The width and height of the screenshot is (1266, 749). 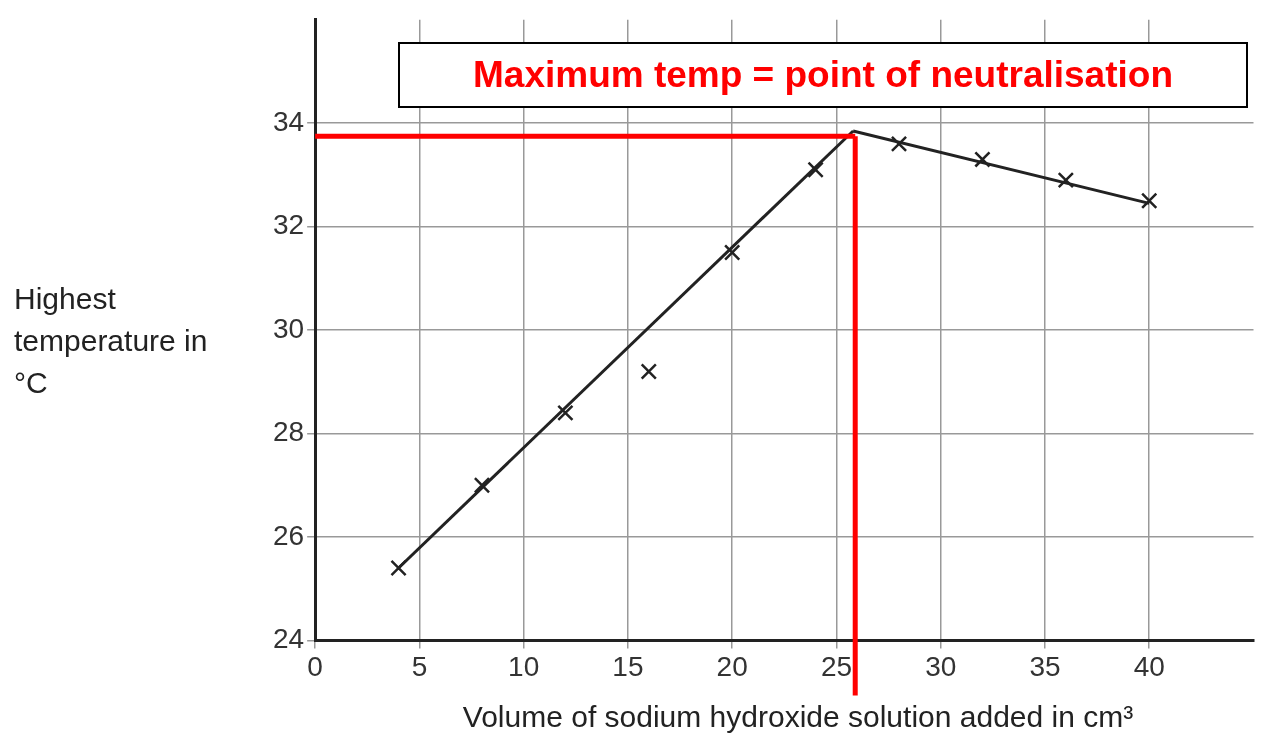 What do you see at coordinates (1149, 666) in the screenshot?
I see `x-tick-label: 40` at bounding box center [1149, 666].